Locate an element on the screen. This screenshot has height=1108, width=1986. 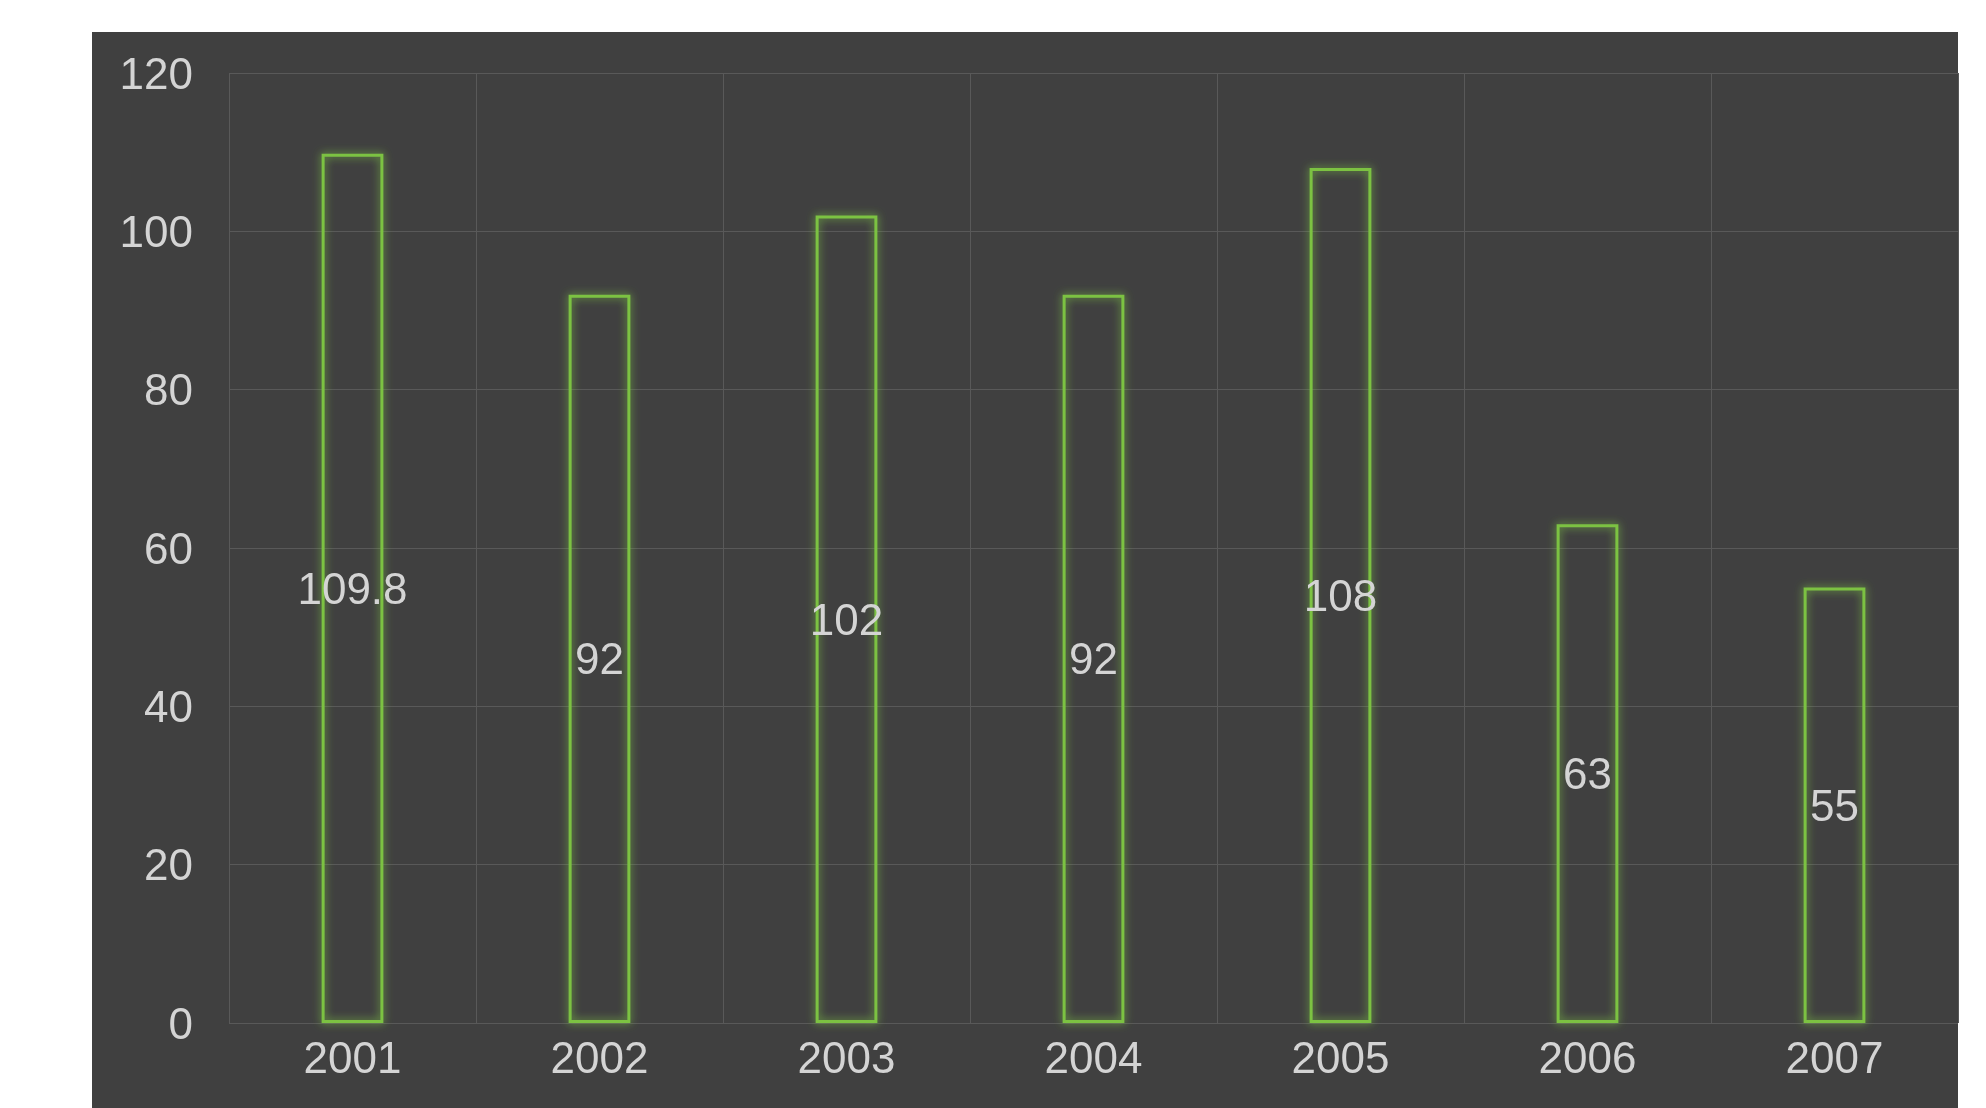
y-tick-label: 0 is located at coordinates (180, 1023).